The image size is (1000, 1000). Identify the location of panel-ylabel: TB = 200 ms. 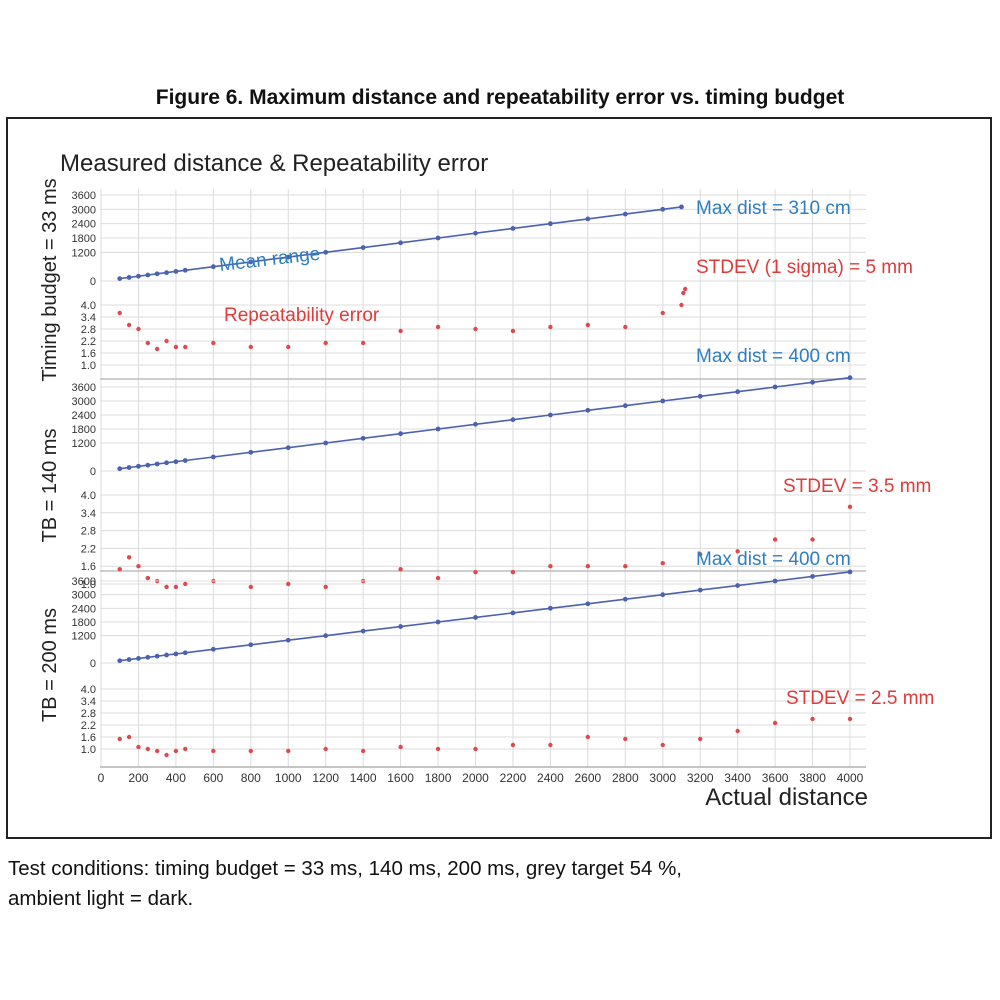
(50, 665).